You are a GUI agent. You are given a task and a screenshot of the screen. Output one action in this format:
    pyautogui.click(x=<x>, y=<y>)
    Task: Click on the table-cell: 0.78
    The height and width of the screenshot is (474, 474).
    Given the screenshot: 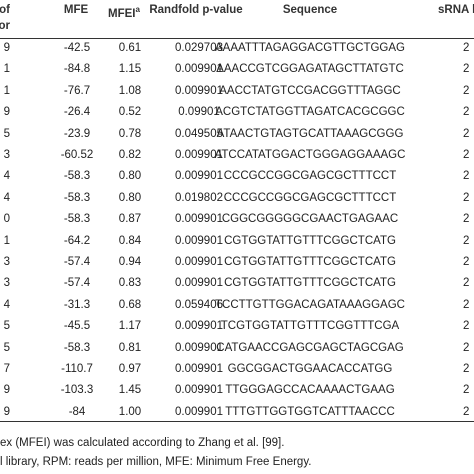 What is the action you would take?
    pyautogui.click(x=130, y=133)
    